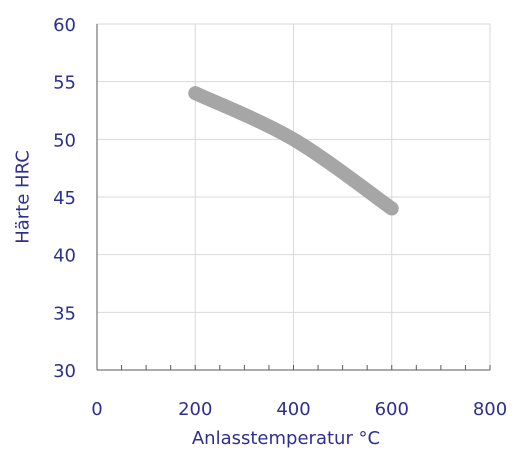 The width and height of the screenshot is (512, 457). What do you see at coordinates (64, 198) in the screenshot?
I see `y-tick-label-3: 45` at bounding box center [64, 198].